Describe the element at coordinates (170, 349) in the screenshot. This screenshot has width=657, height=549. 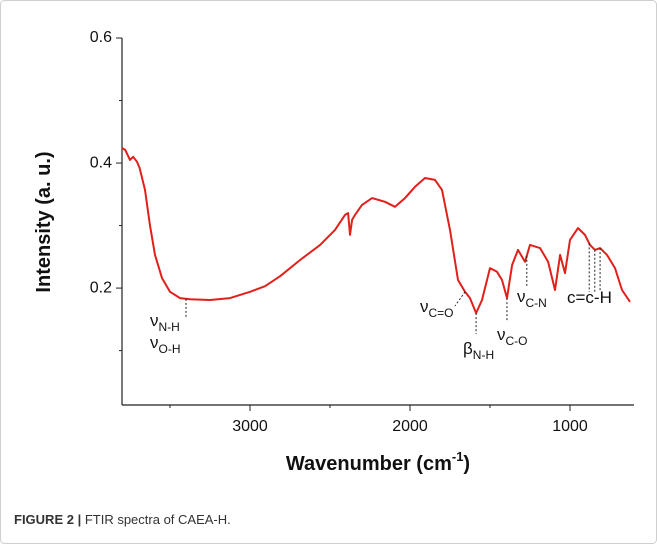
I see `annotation-subscript: O-H` at that location.